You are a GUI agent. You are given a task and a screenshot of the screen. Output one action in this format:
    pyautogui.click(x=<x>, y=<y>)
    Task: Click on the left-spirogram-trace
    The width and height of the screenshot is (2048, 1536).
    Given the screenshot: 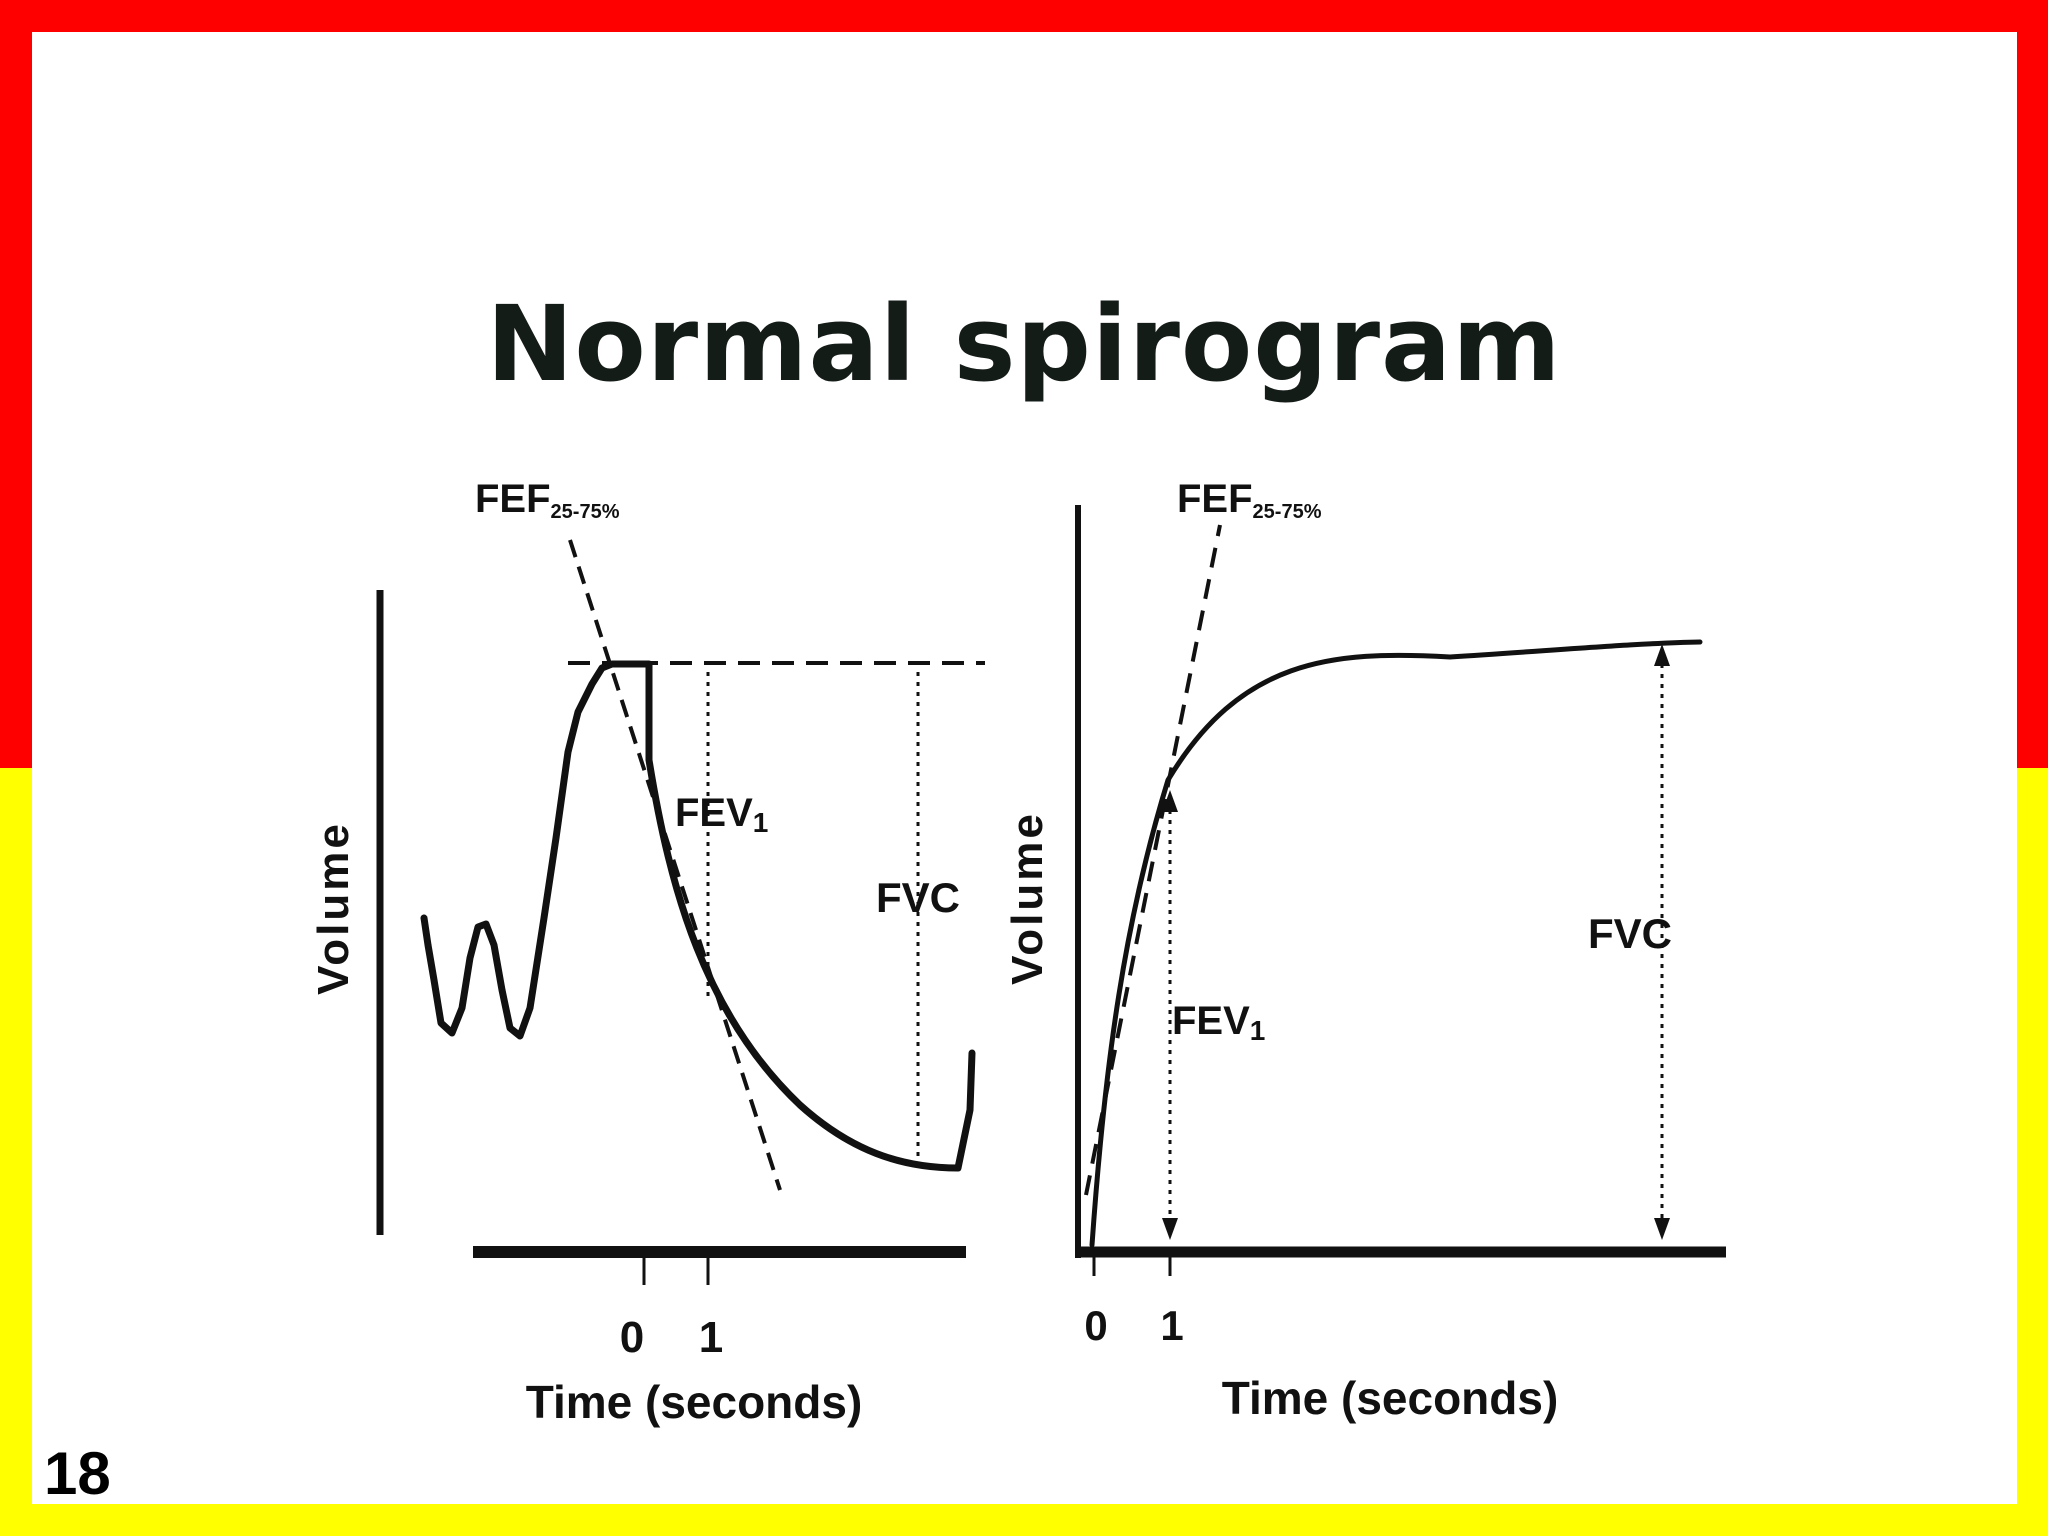 What is the action you would take?
    pyautogui.click(x=698, y=916)
    